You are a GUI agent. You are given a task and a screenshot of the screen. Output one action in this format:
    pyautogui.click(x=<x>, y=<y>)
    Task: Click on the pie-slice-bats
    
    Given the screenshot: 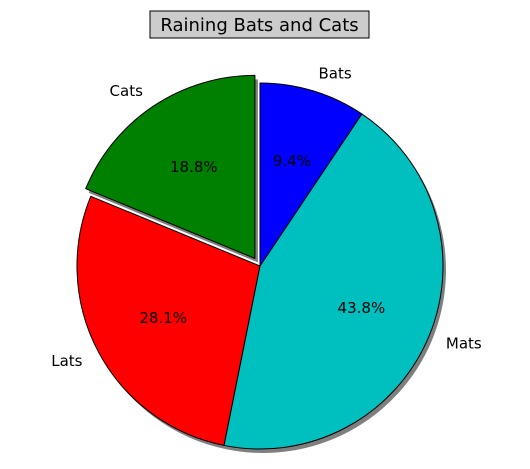 What is the action you would take?
    pyautogui.click(x=311, y=174)
    